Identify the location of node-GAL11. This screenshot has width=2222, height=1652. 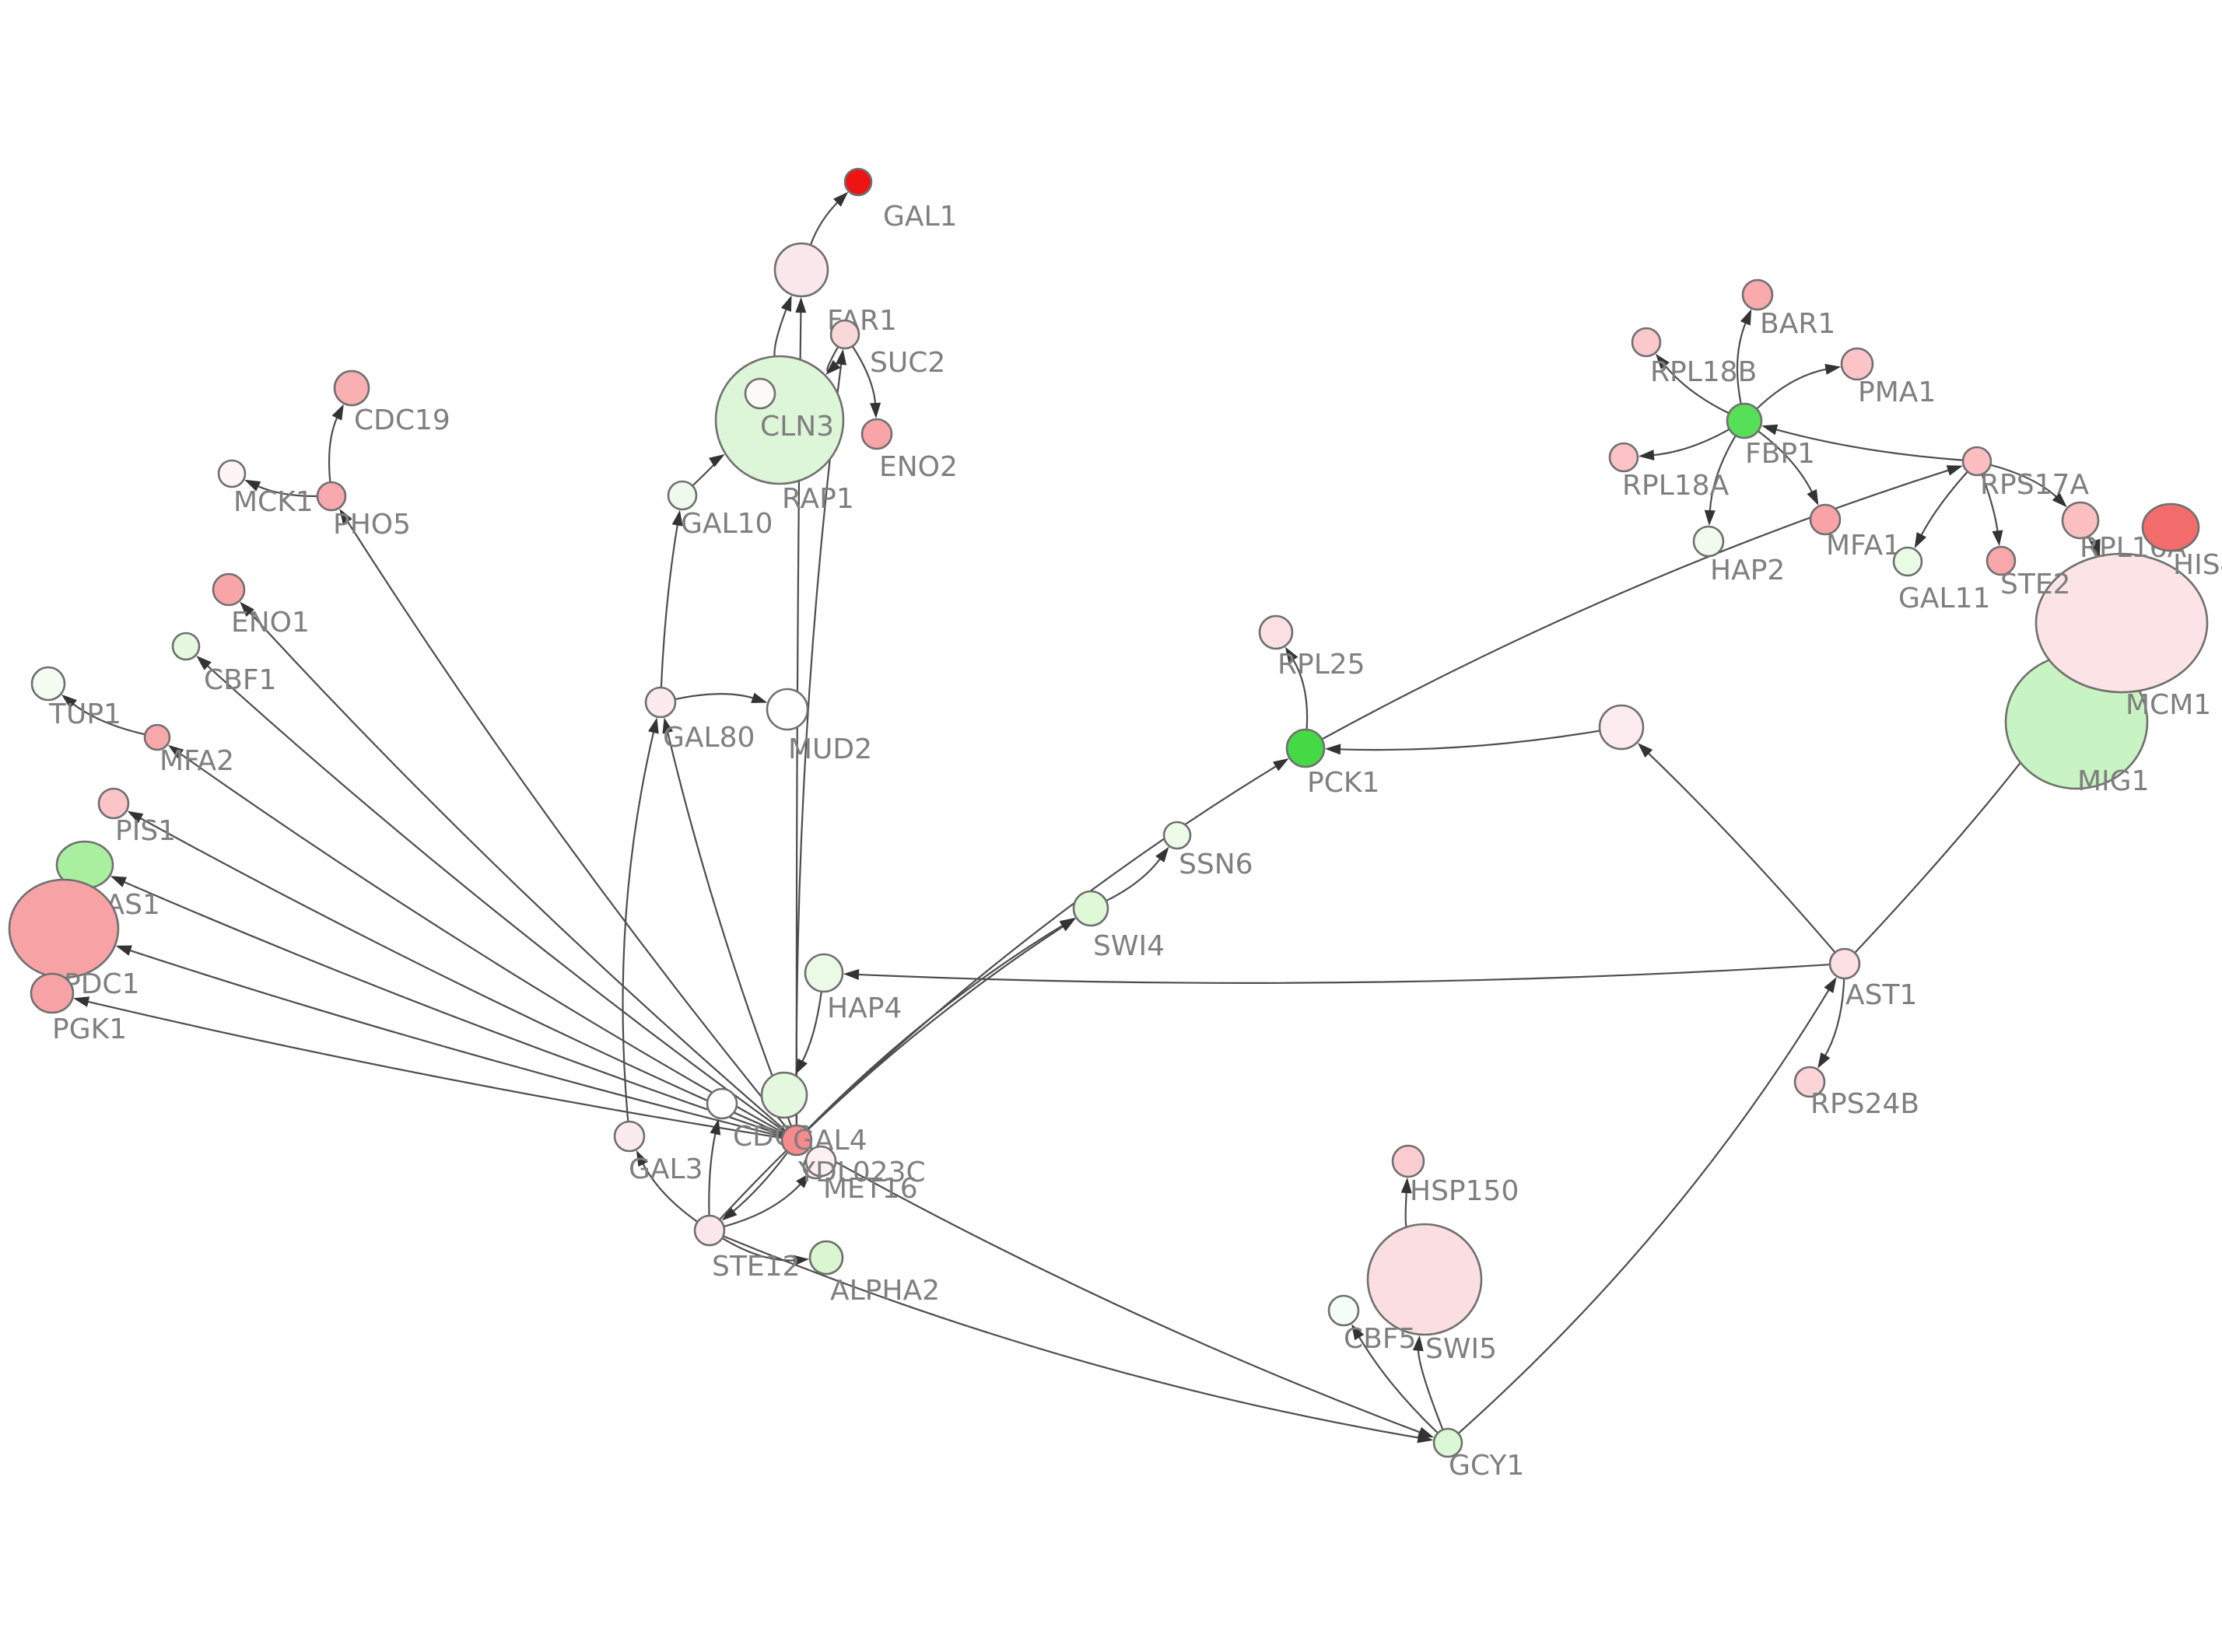
(1908, 561).